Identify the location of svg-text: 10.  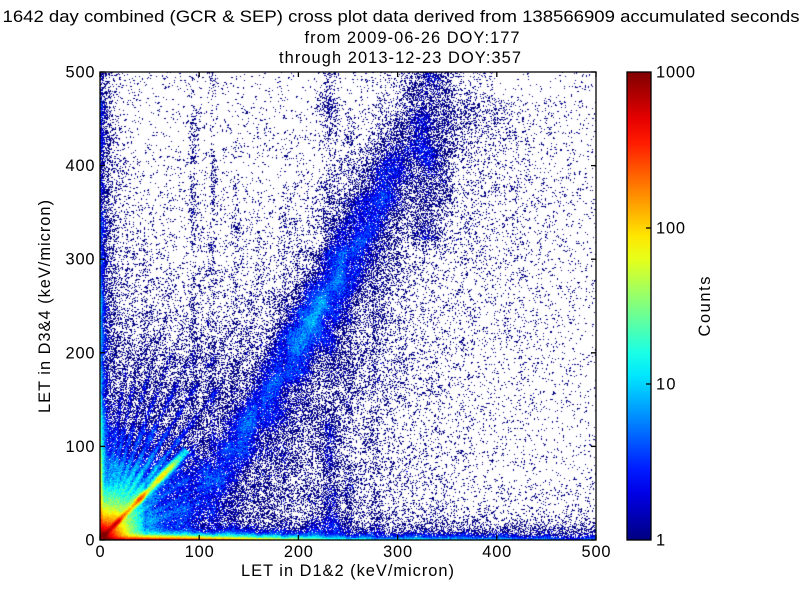
(666, 385).